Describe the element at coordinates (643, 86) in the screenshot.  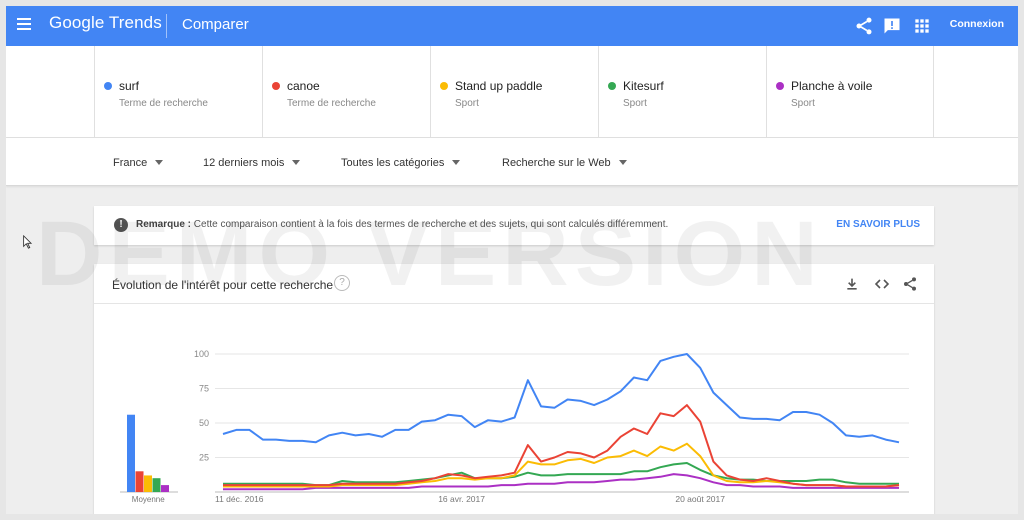
I see `term-name: Kitesurf` at that location.